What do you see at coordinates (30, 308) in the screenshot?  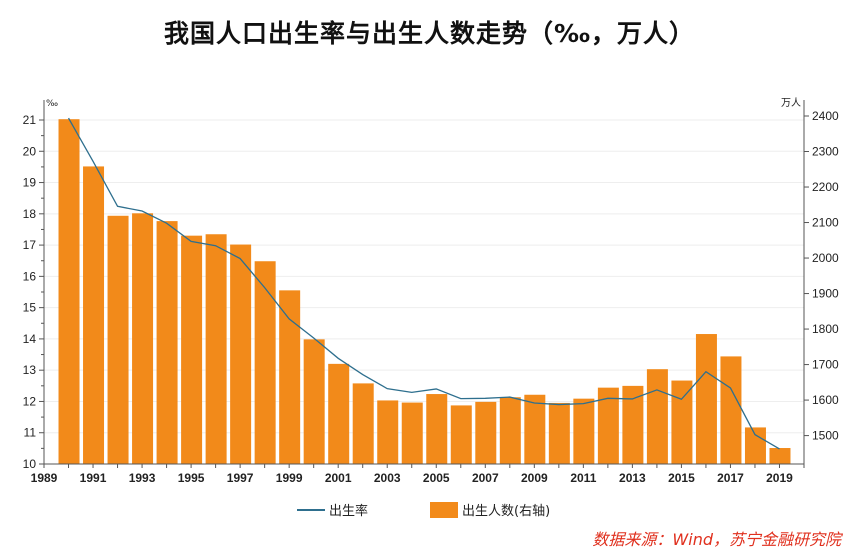 I see `left-tick-label: 15` at bounding box center [30, 308].